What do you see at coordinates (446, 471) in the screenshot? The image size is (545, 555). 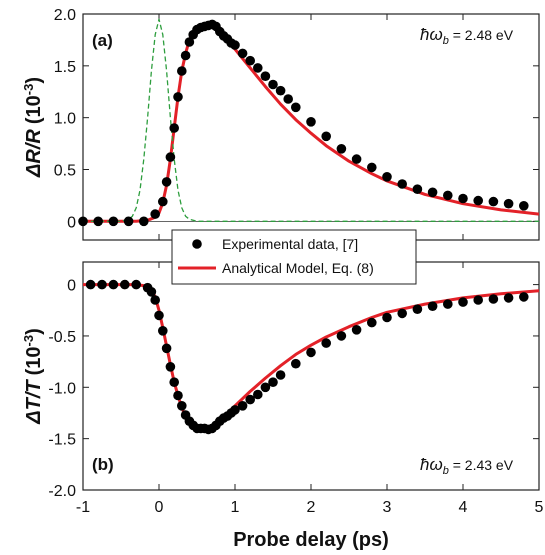 I see `panel-b-energy-subscript: b` at bounding box center [446, 471].